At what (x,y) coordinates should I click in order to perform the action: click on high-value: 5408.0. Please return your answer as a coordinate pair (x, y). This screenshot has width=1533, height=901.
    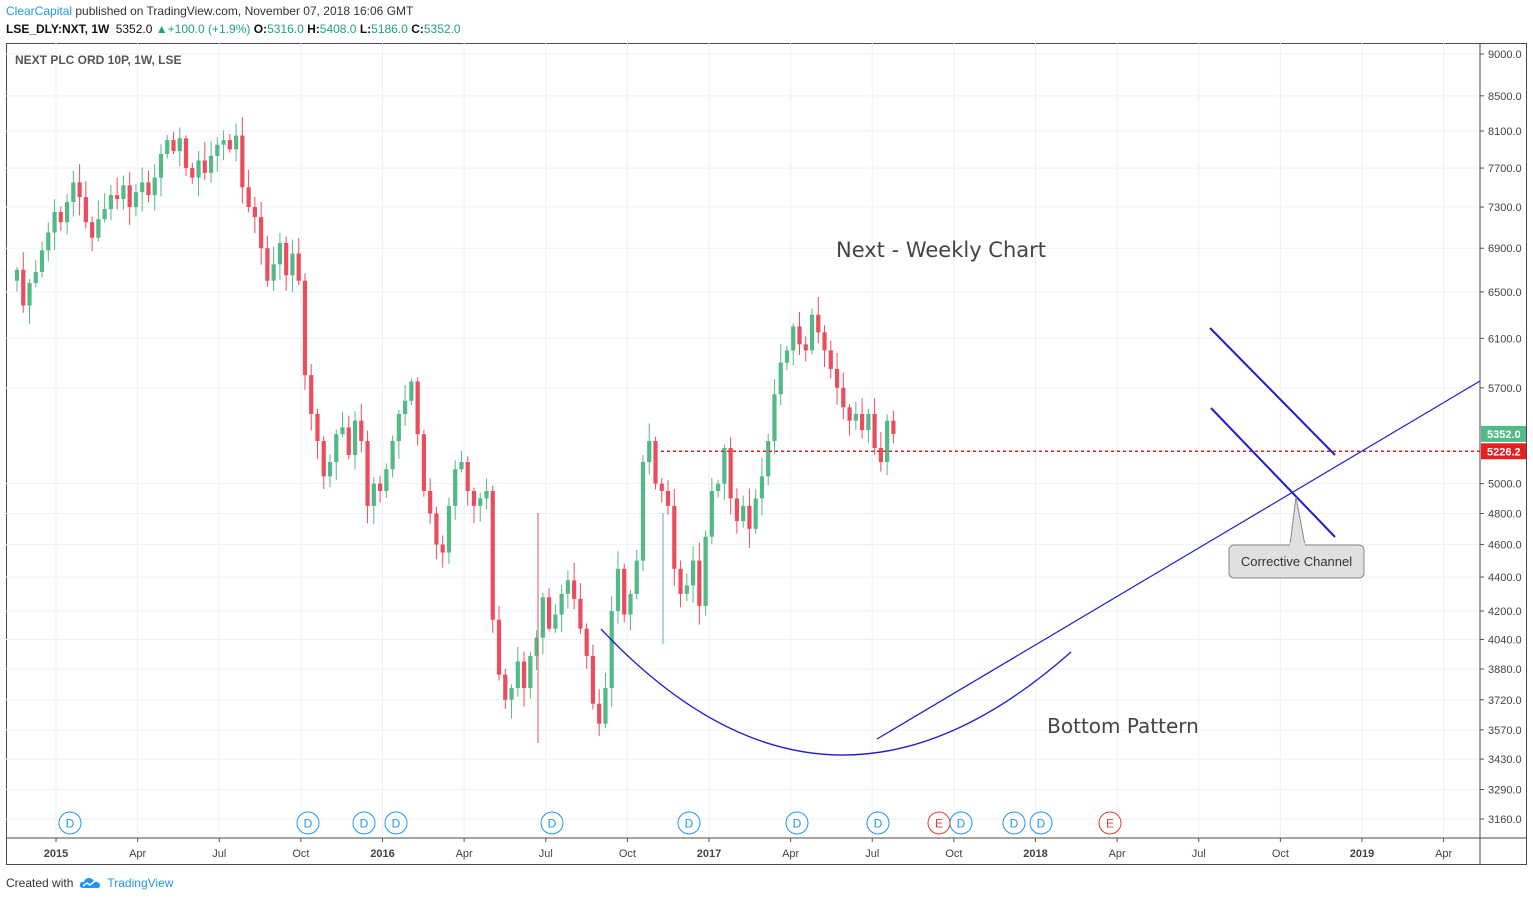
    Looking at the image, I should click on (338, 29).